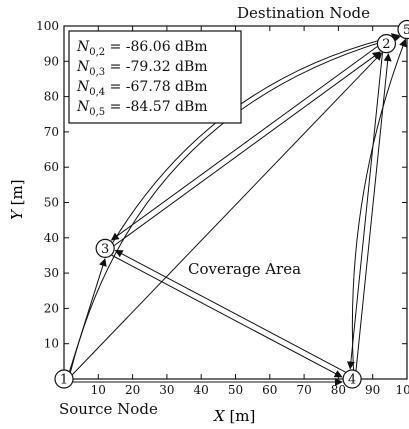  What do you see at coordinates (51, 167) in the screenshot?
I see `y-tick-label: 60` at bounding box center [51, 167].